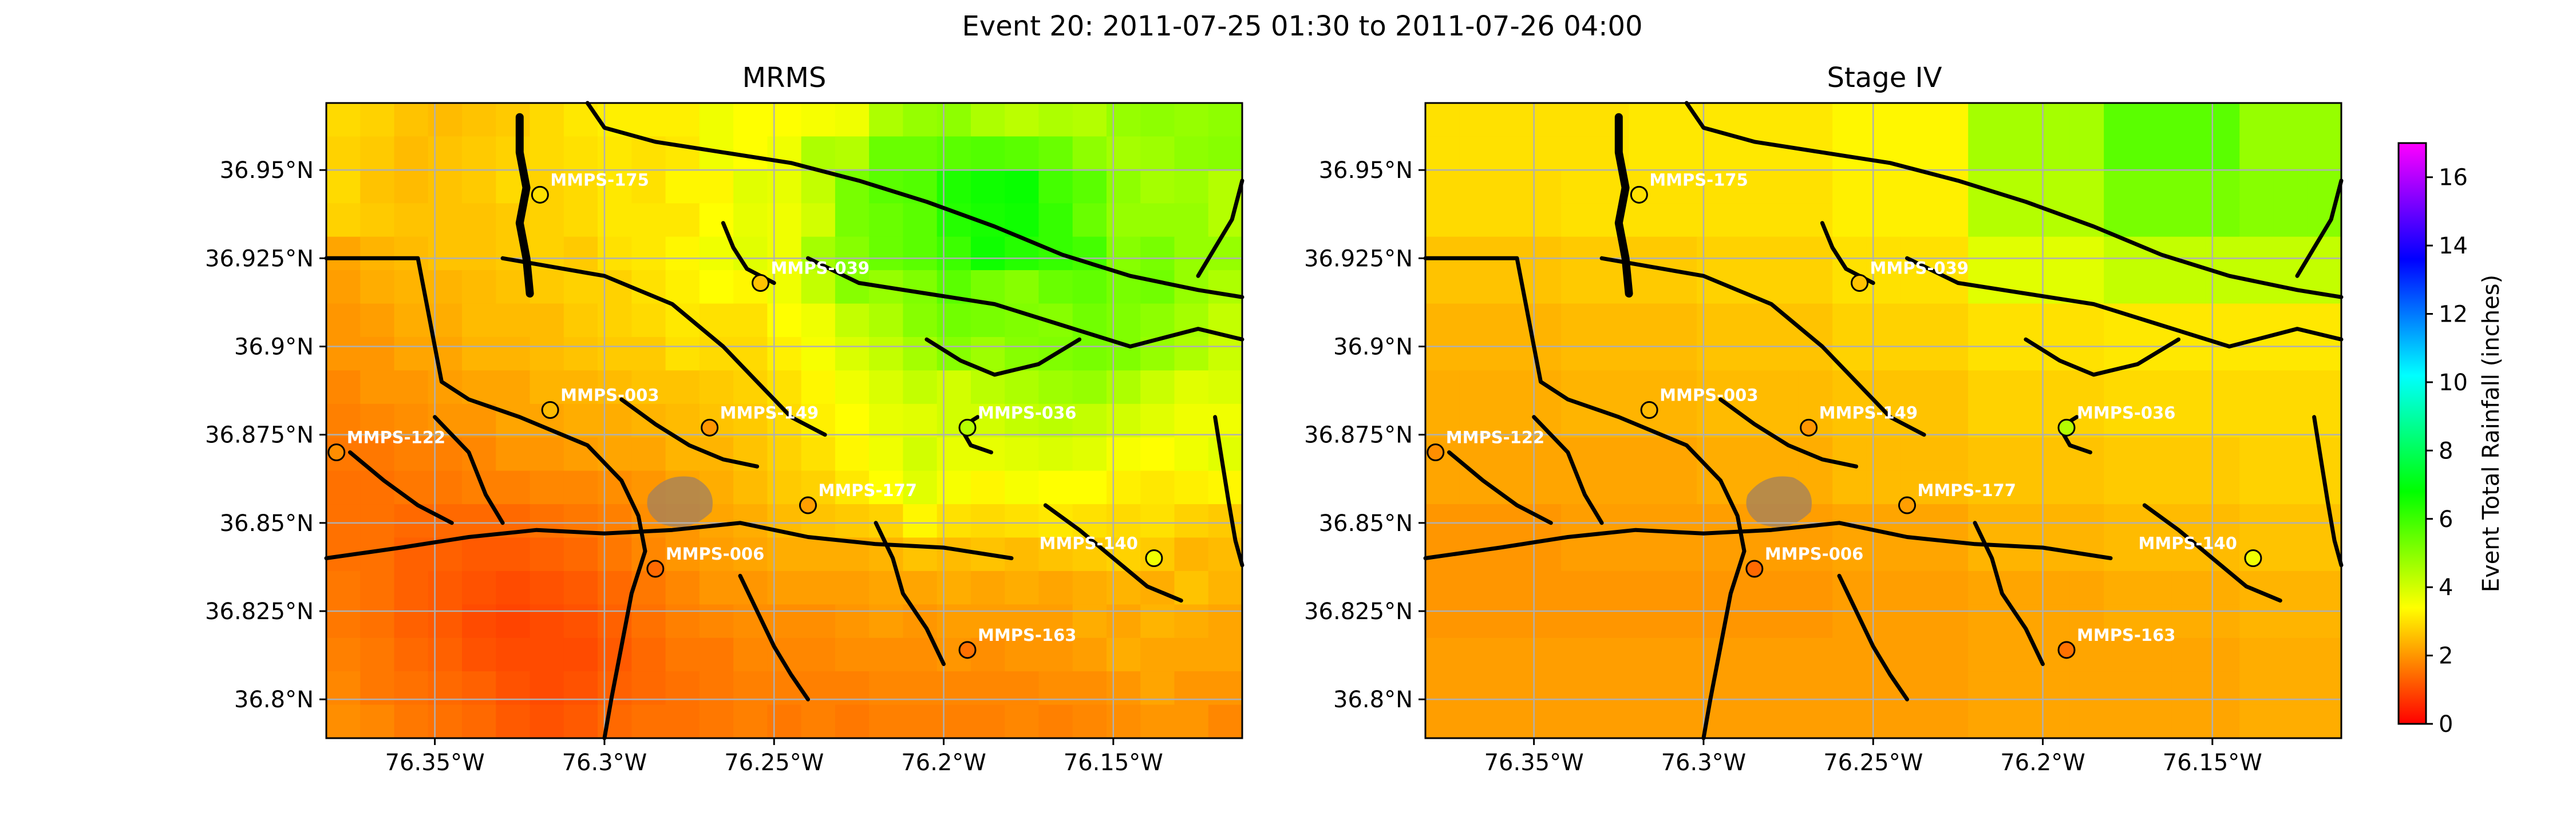 This screenshot has height=824, width=2576. What do you see at coordinates (2042, 763) in the screenshot?
I see `x-tick-label: 76.2°W` at bounding box center [2042, 763].